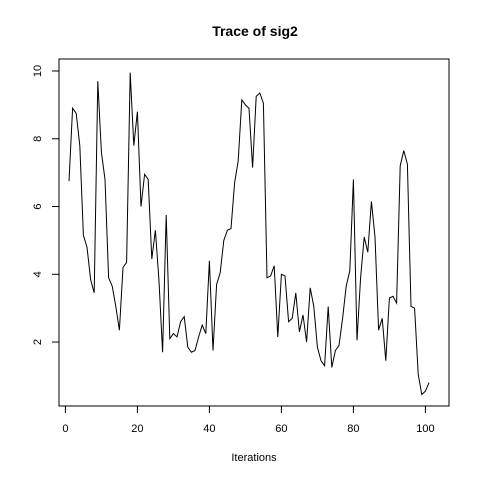 The image size is (480, 480). I want to click on y-tick-label: 10, so click(38, 71).